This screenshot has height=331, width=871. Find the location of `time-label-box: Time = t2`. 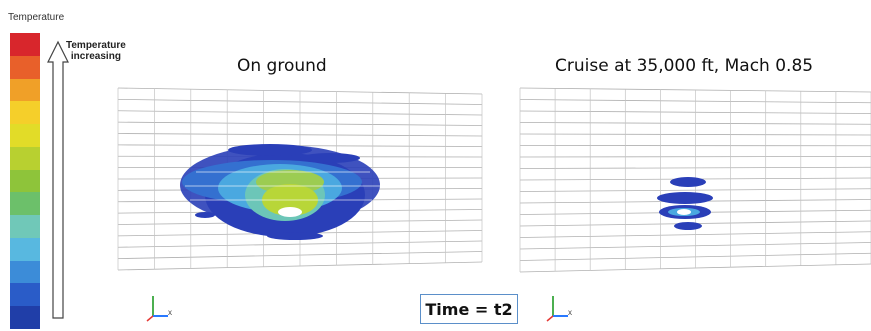

time-label-box: Time = t2 is located at coordinates (469, 309).